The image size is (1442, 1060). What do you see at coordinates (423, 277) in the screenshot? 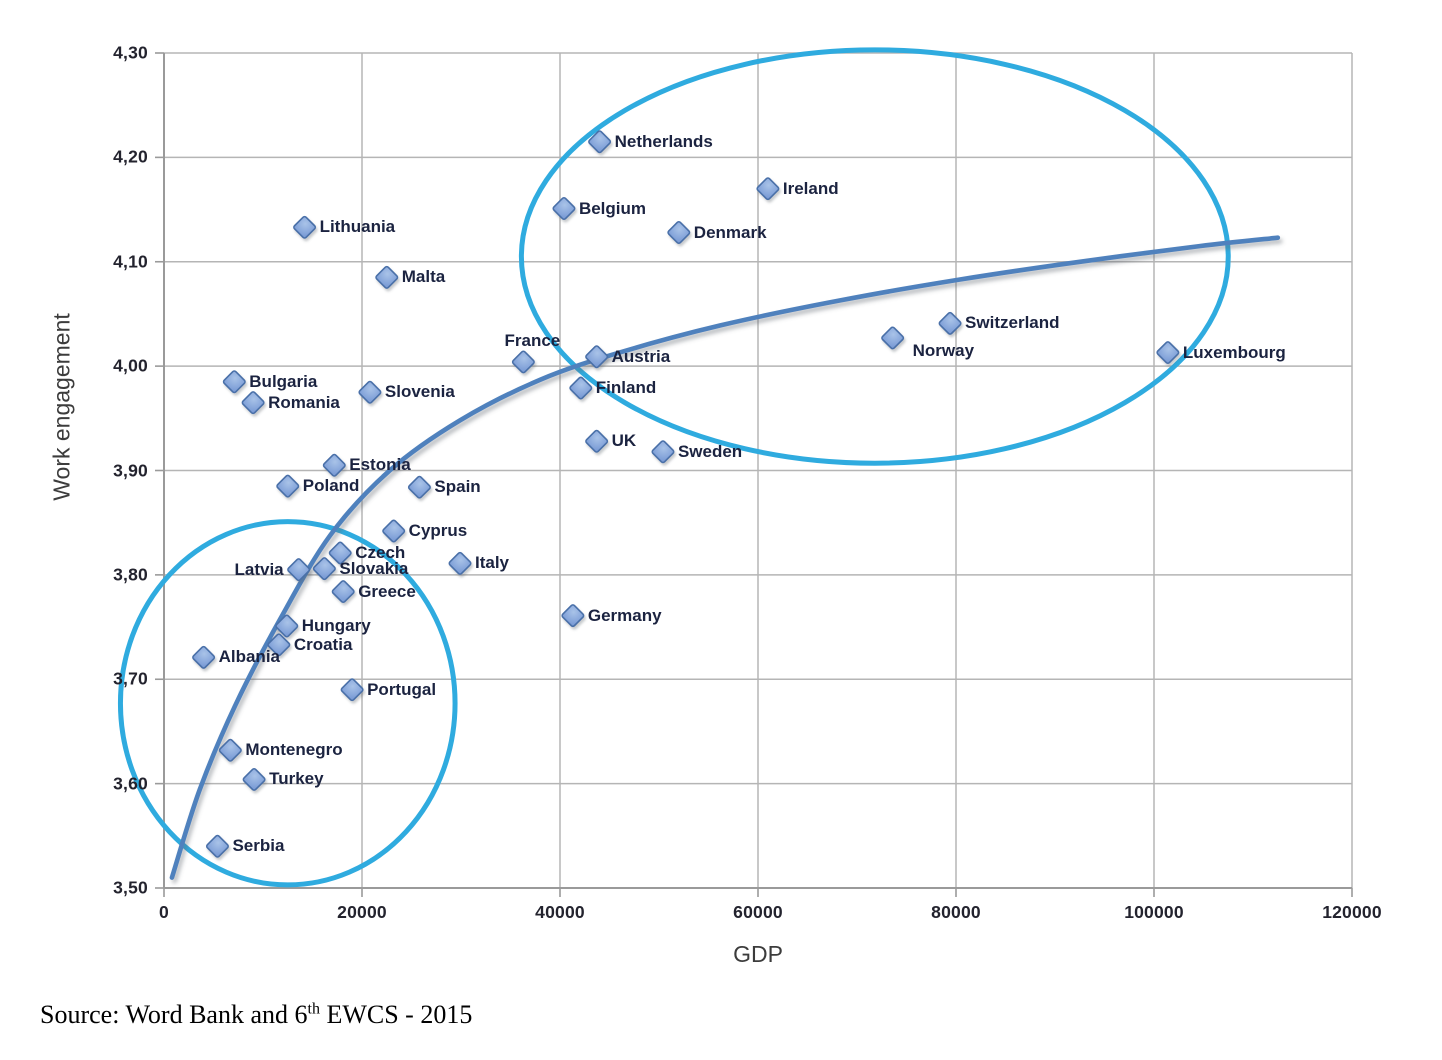
I see `point-label-malta: Malta` at bounding box center [423, 277].